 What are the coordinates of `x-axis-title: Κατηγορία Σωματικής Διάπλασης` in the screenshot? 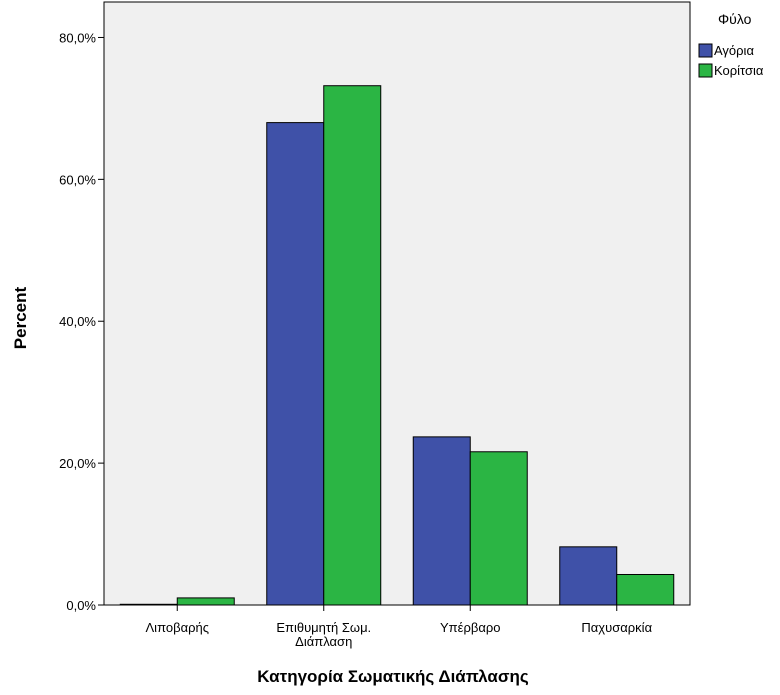 It's located at (393, 676).